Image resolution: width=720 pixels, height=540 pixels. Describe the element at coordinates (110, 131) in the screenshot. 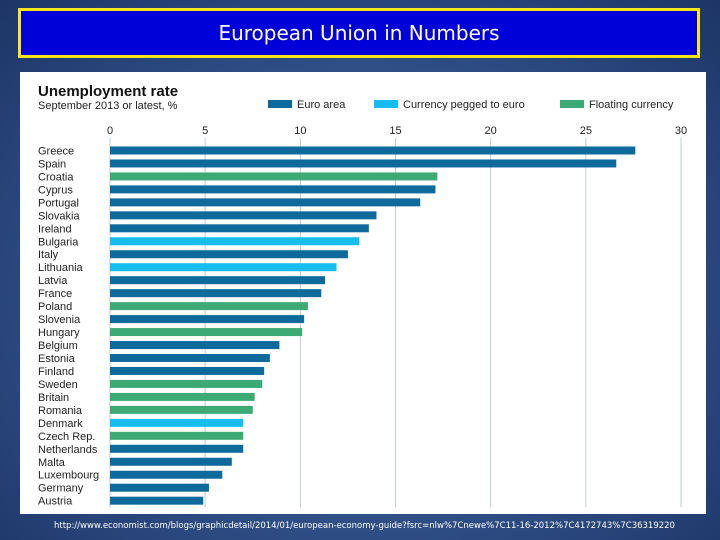

I see `x-tick-0: 0` at that location.